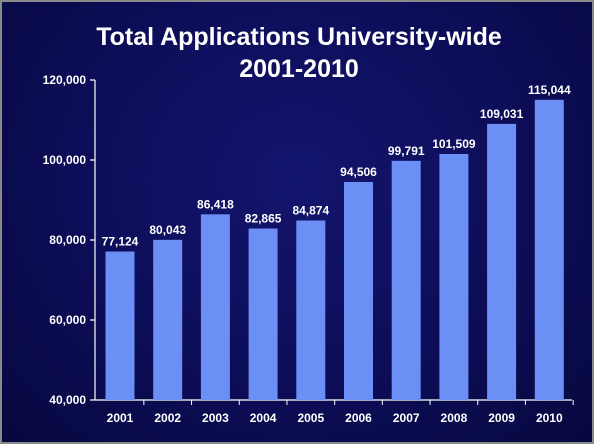  I want to click on x-tick-label: 2004, so click(263, 418).